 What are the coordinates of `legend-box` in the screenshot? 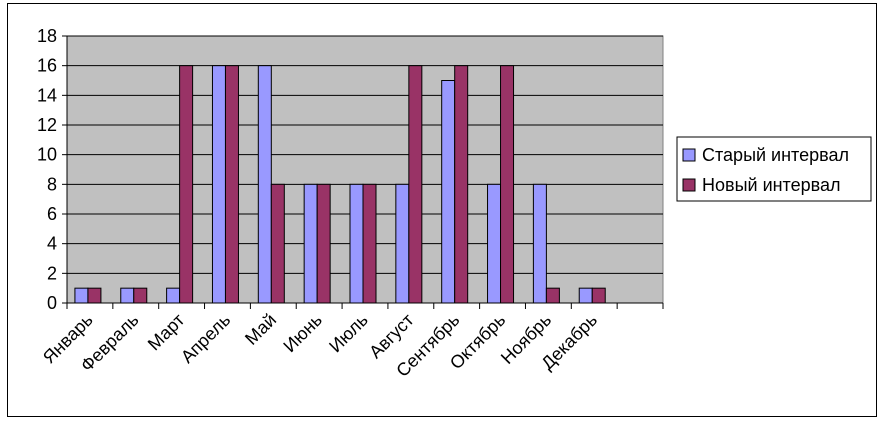 It's located at (774, 169).